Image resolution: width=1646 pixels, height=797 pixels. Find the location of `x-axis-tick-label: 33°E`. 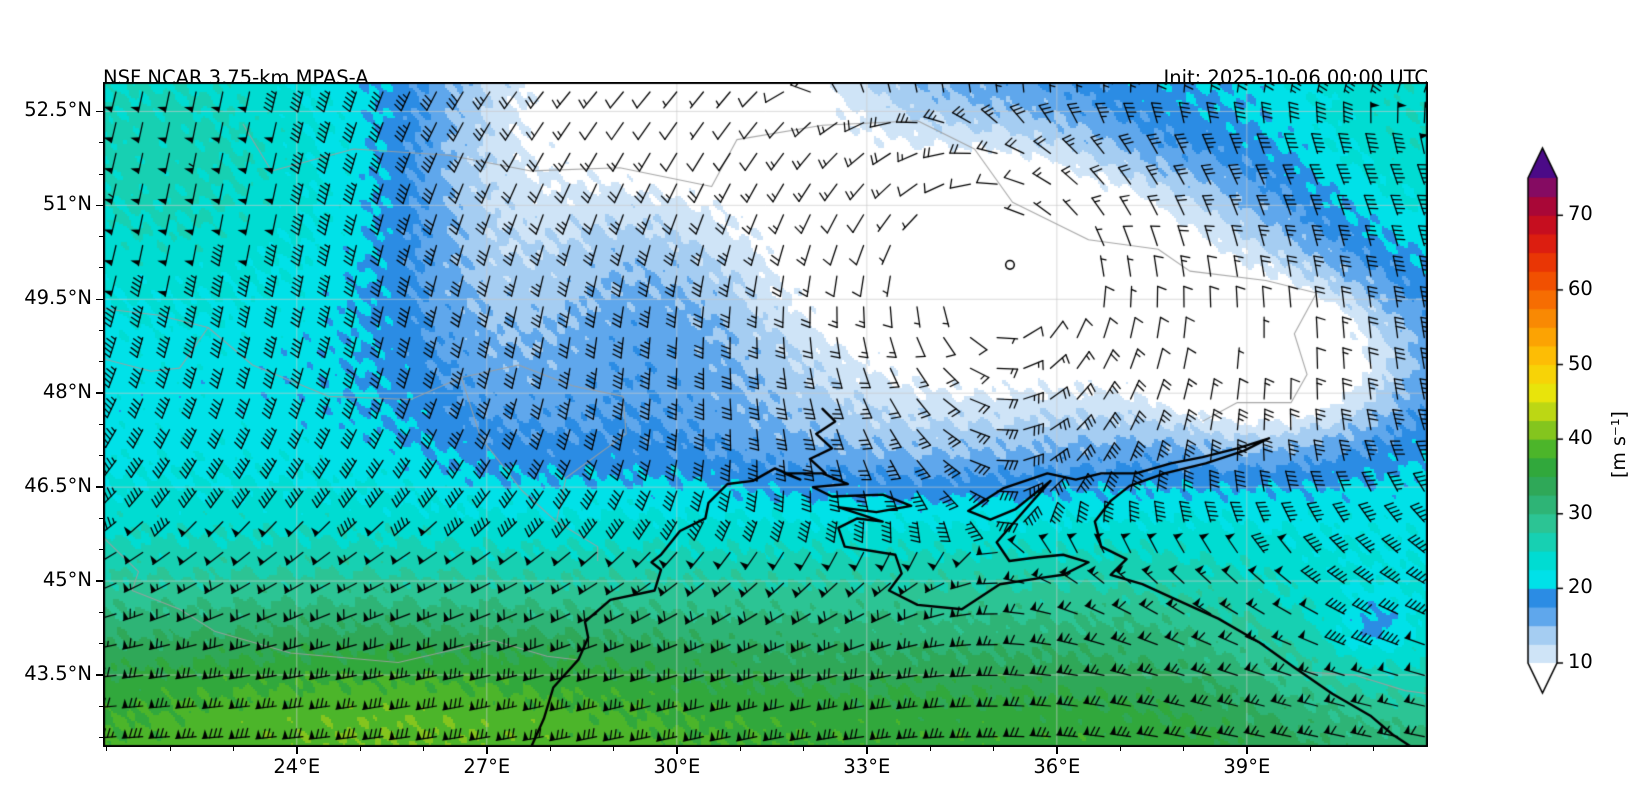

x-axis-tick-label: 33°E is located at coordinates (867, 766).